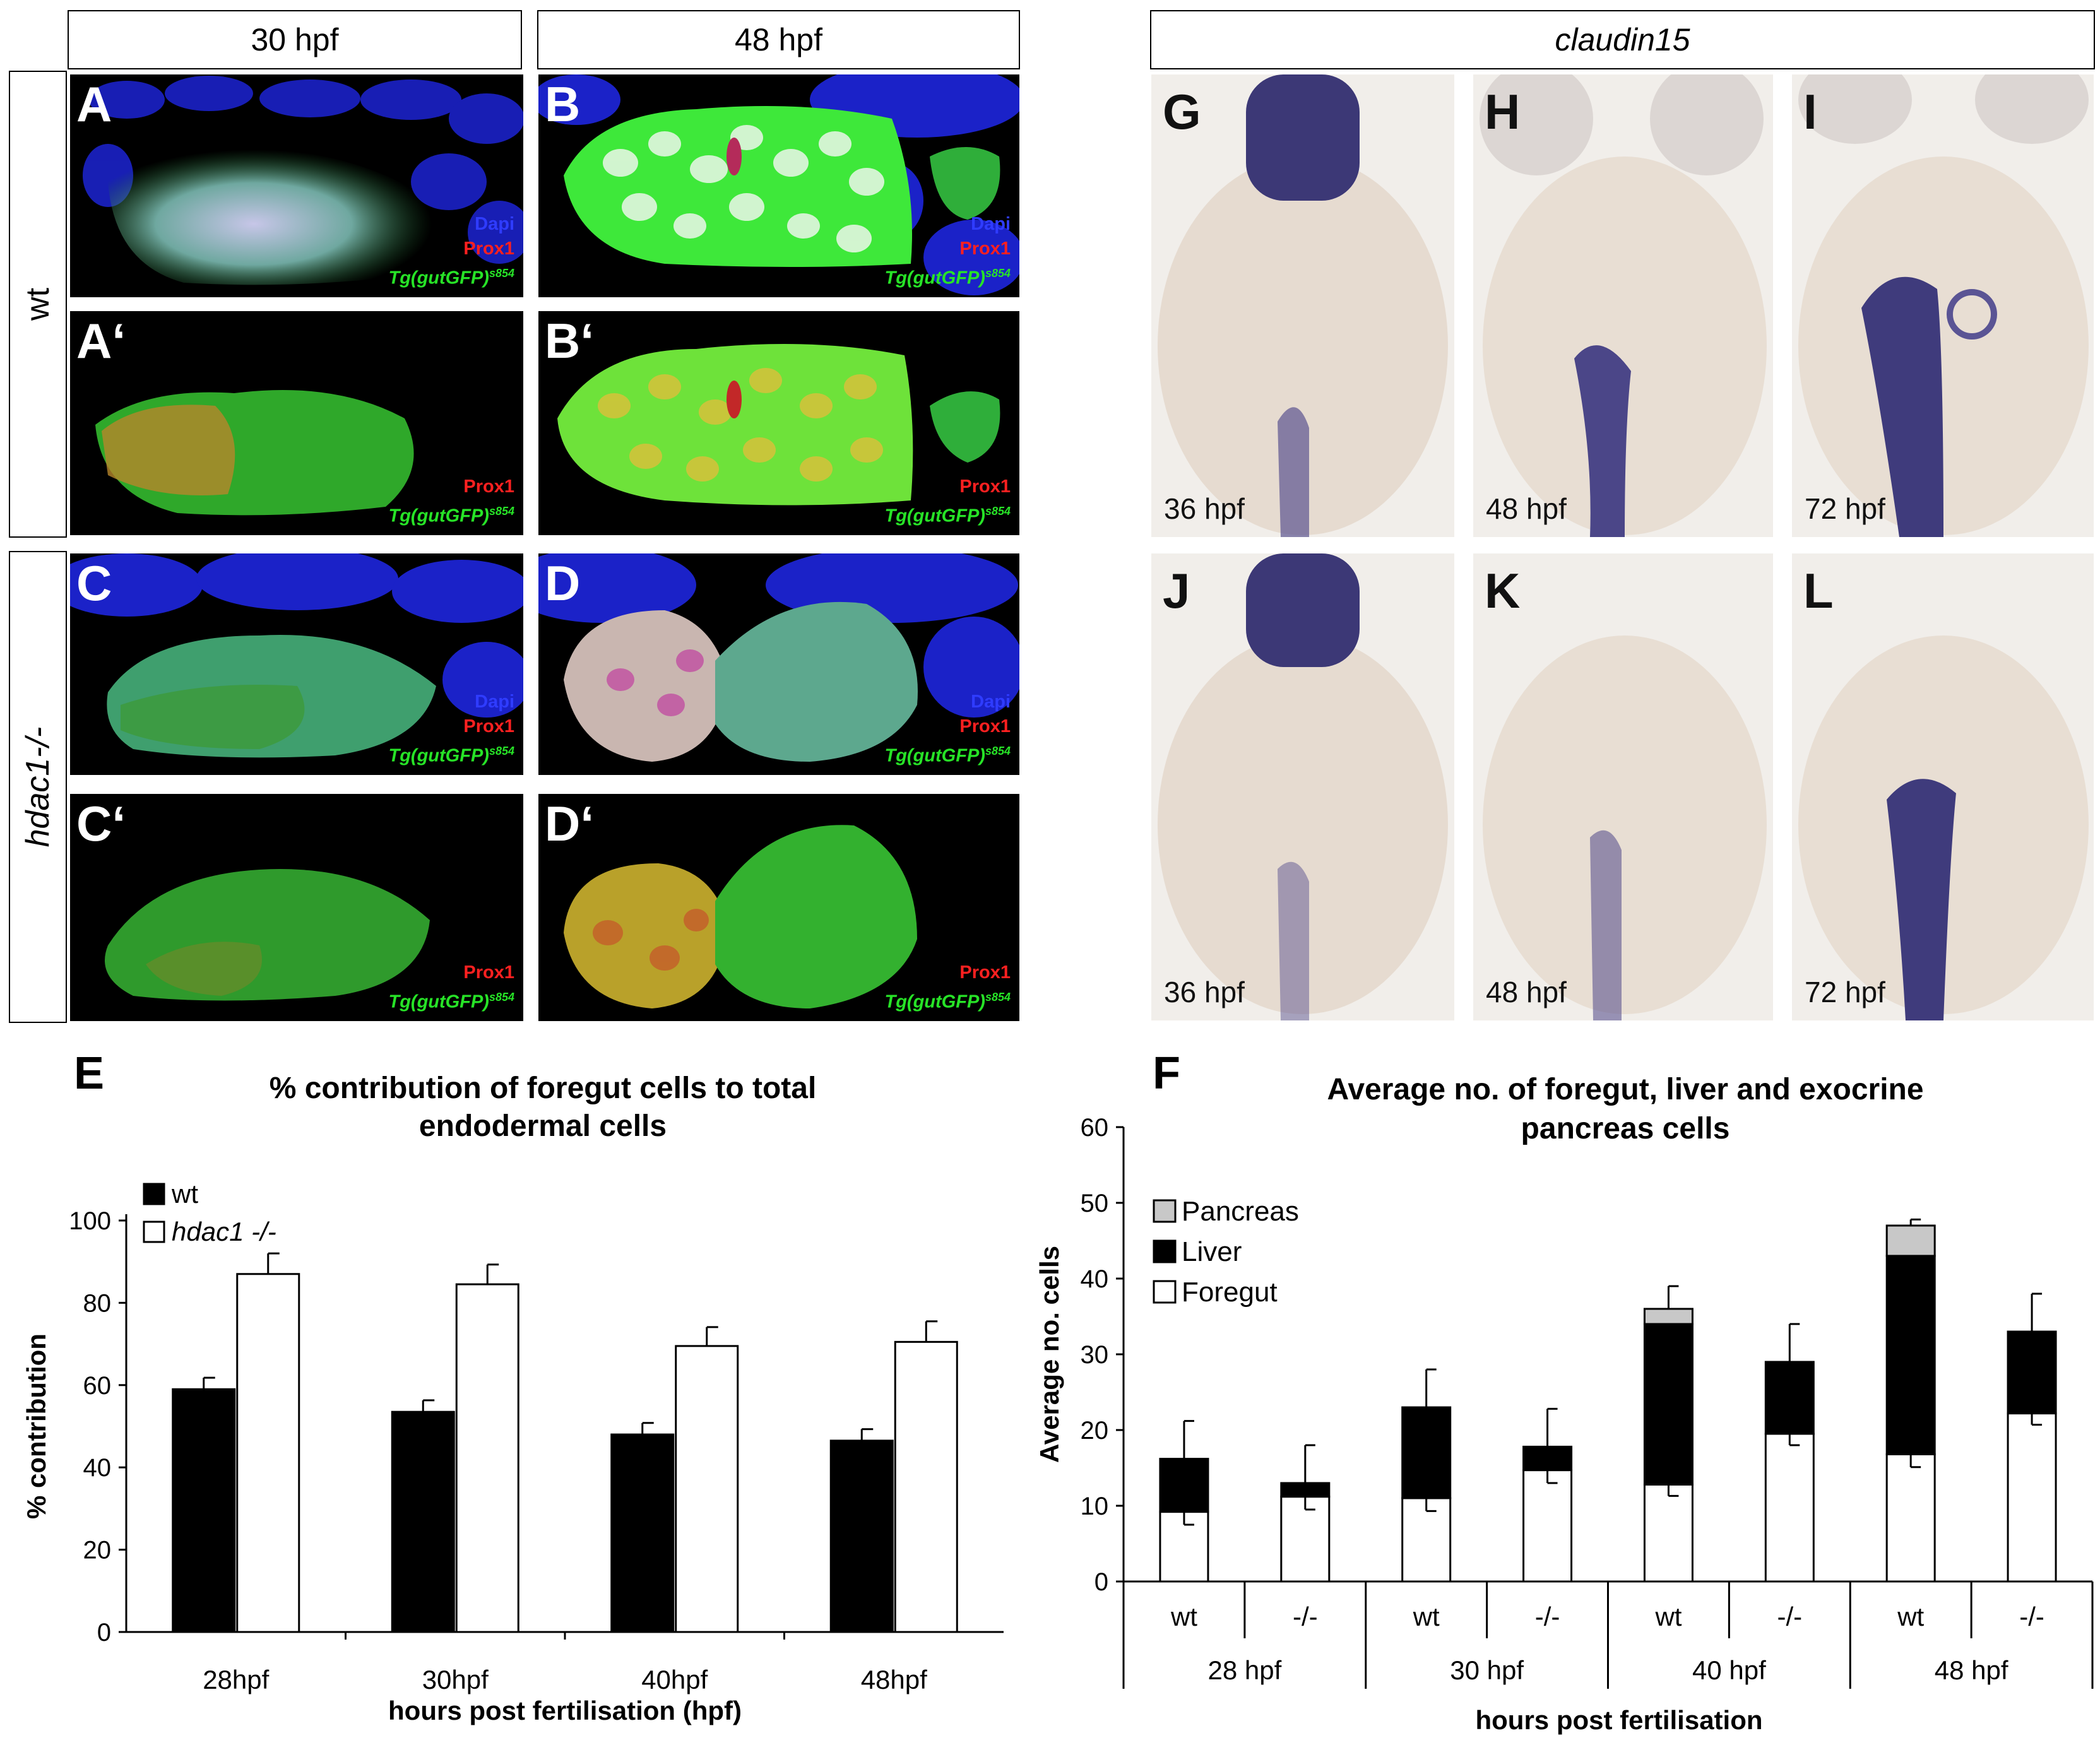  I want to click on bar-segment-pancreas, so click(1668, 1316).